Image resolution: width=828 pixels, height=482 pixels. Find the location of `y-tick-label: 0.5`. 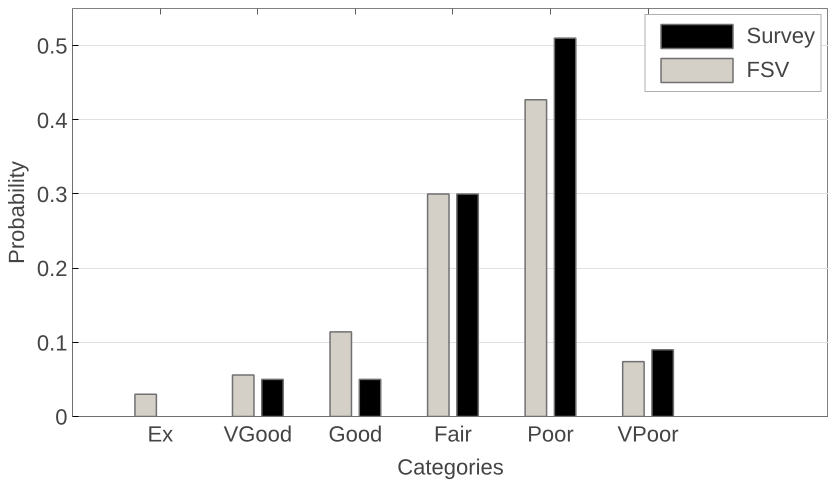

y-tick-label: 0.5 is located at coordinates (52, 46).